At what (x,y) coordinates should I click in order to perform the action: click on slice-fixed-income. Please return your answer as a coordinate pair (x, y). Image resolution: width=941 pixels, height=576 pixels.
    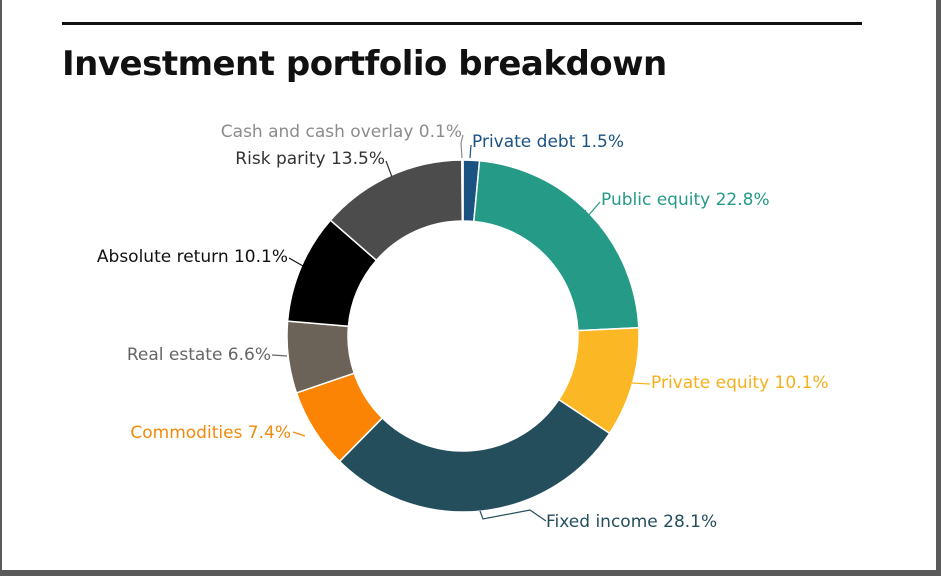
    Looking at the image, I should click on (474, 455).